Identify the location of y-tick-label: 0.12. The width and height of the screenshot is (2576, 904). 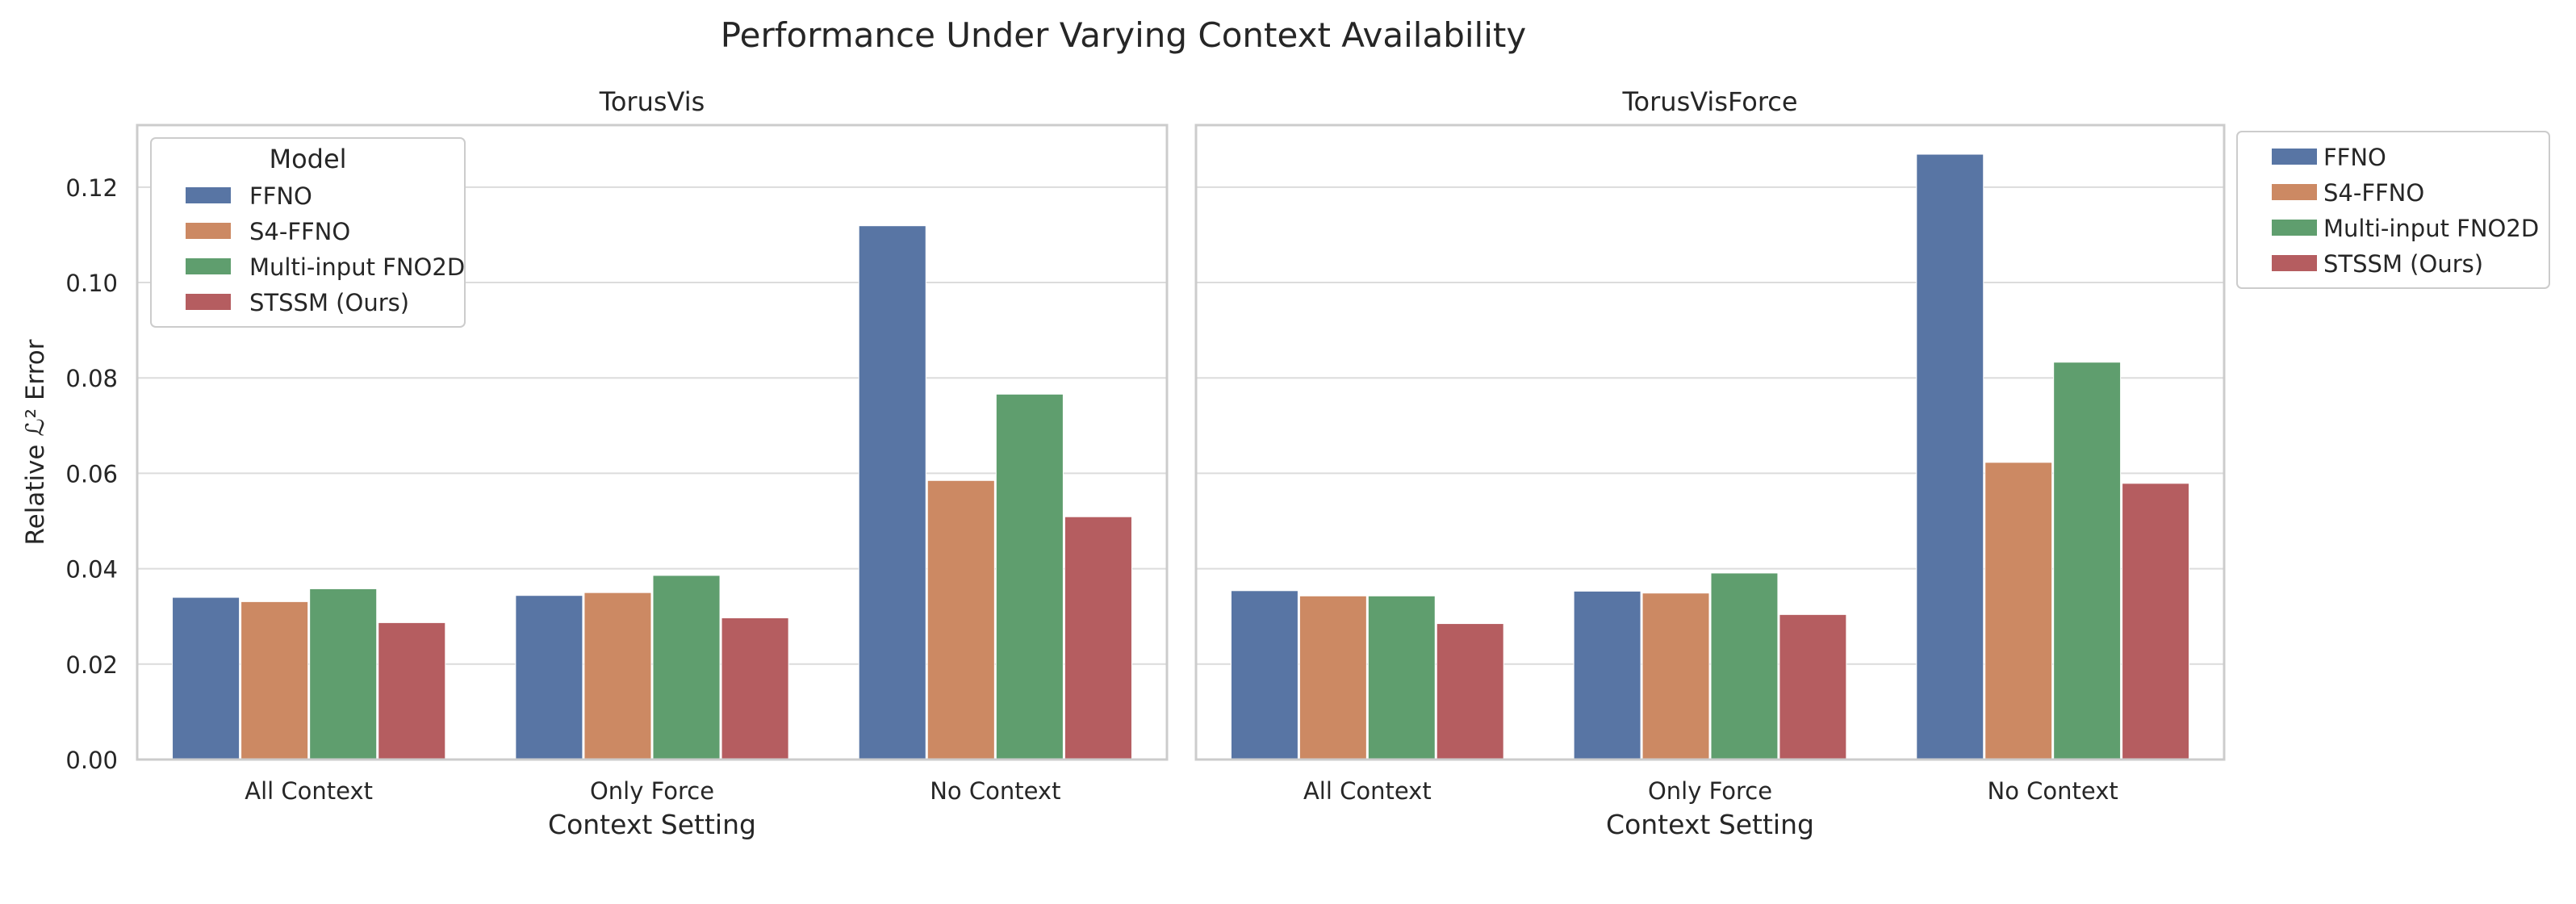
(91, 188).